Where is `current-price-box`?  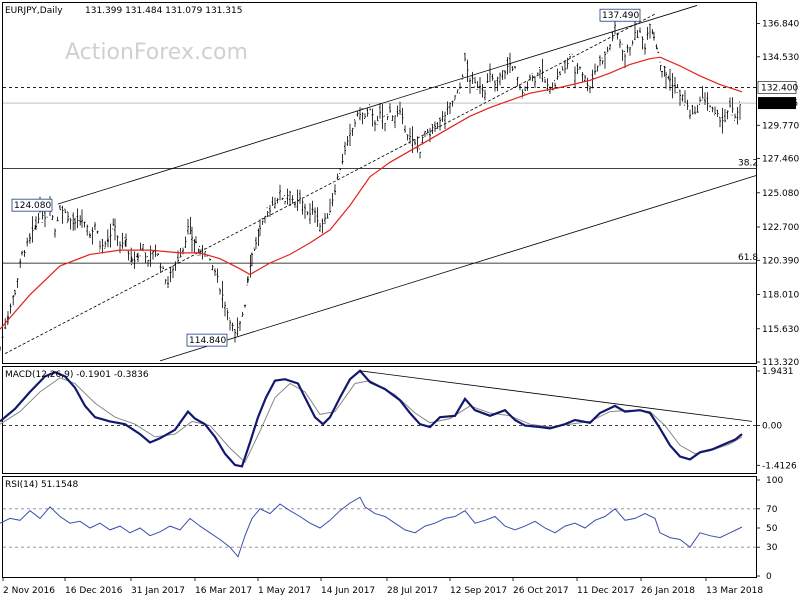
current-price-box is located at coordinates (777, 103).